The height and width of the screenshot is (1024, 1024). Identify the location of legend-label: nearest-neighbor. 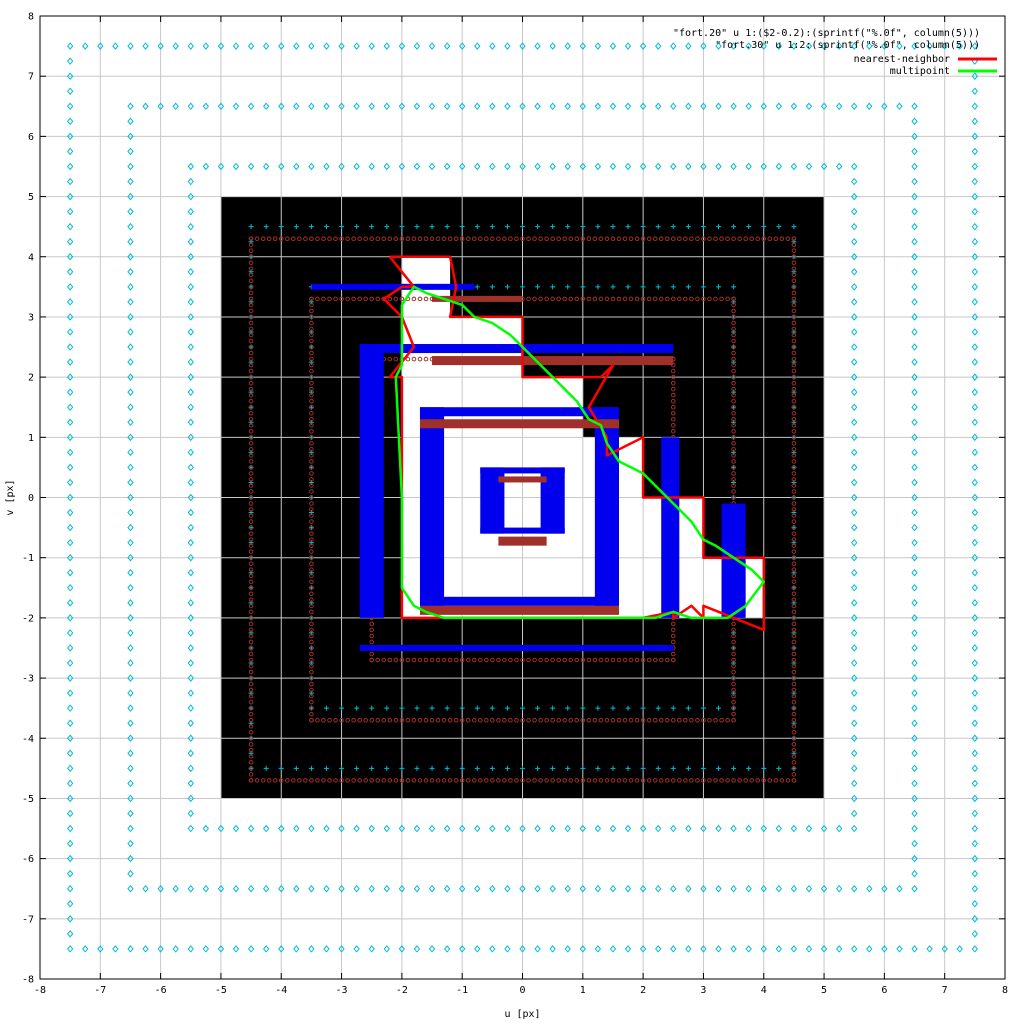
(902, 59).